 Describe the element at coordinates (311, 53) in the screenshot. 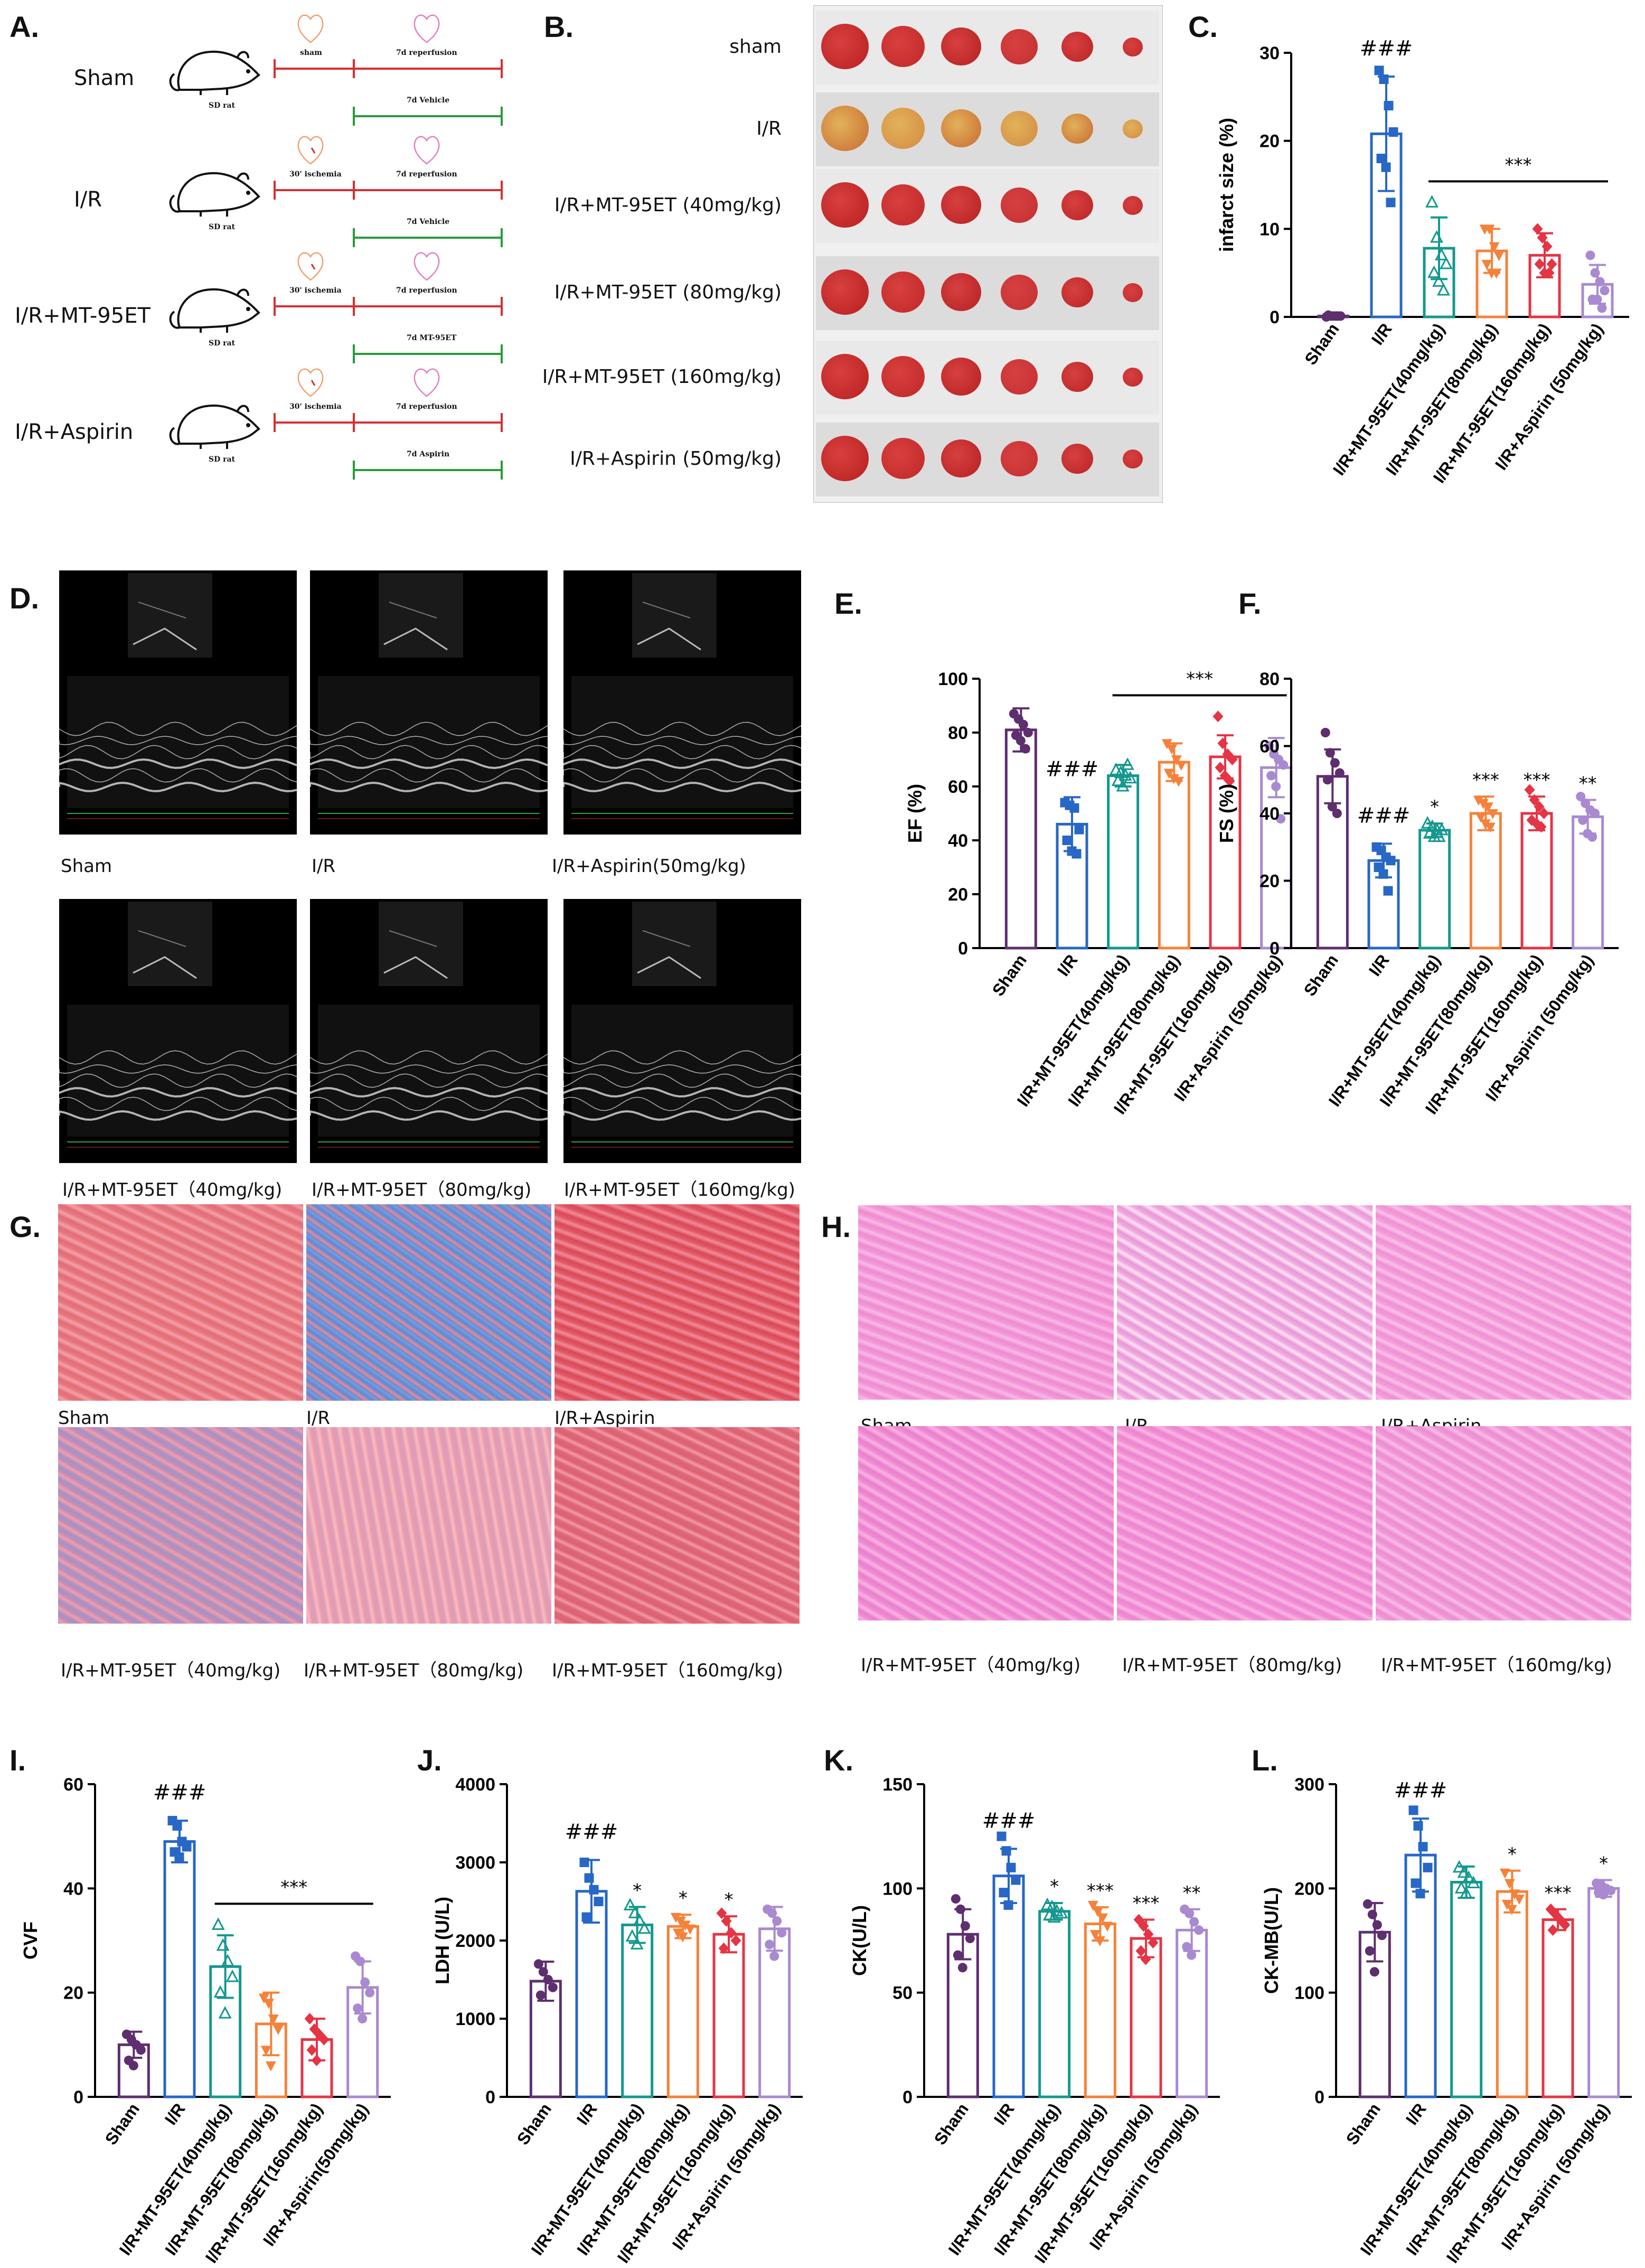

I see `stage1-label: sham` at that location.